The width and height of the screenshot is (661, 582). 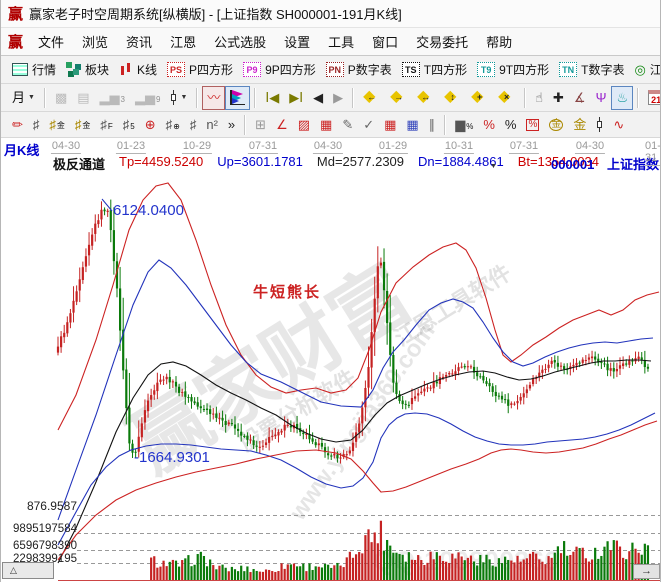 I want to click on red-grid-icon-glyph: ▦, so click(x=390, y=124).